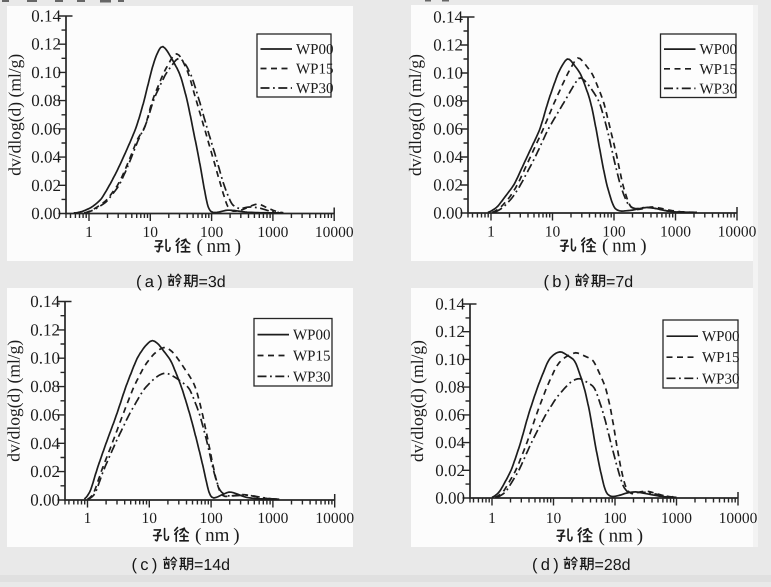 This screenshot has height=587, width=771. Describe the element at coordinates (212, 282) in the screenshot. I see `svg-text: =3d` at that location.